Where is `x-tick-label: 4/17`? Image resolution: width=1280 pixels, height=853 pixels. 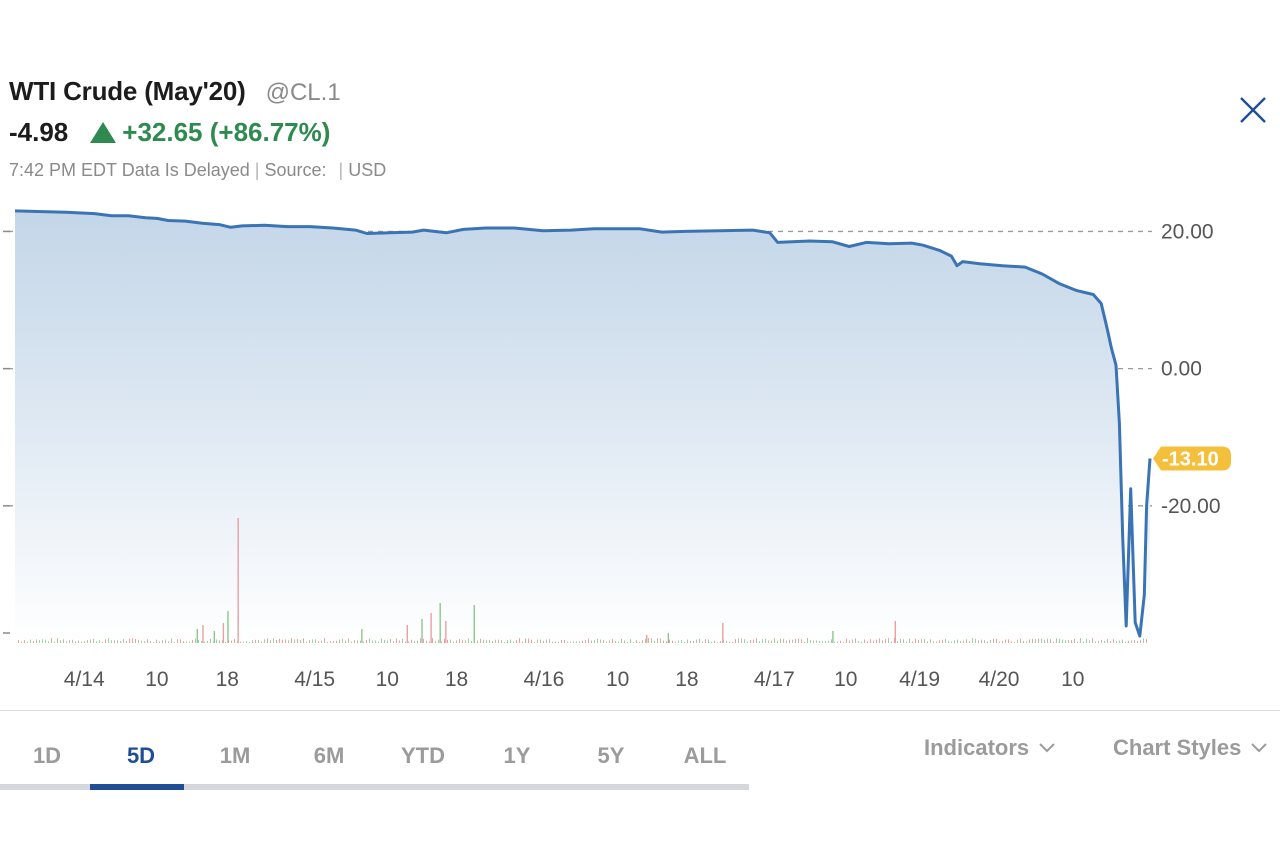 x-tick-label: 4/17 is located at coordinates (774, 679).